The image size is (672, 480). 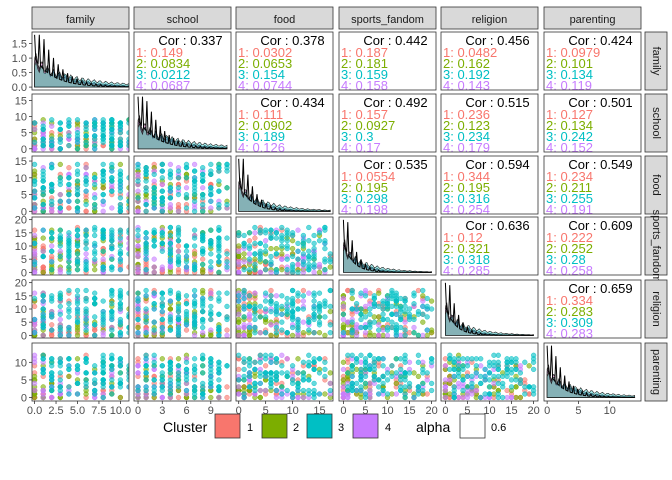 What do you see at coordinates (284, 246) in the screenshot?
I see `panel-sports_fandom-food` at bounding box center [284, 246].